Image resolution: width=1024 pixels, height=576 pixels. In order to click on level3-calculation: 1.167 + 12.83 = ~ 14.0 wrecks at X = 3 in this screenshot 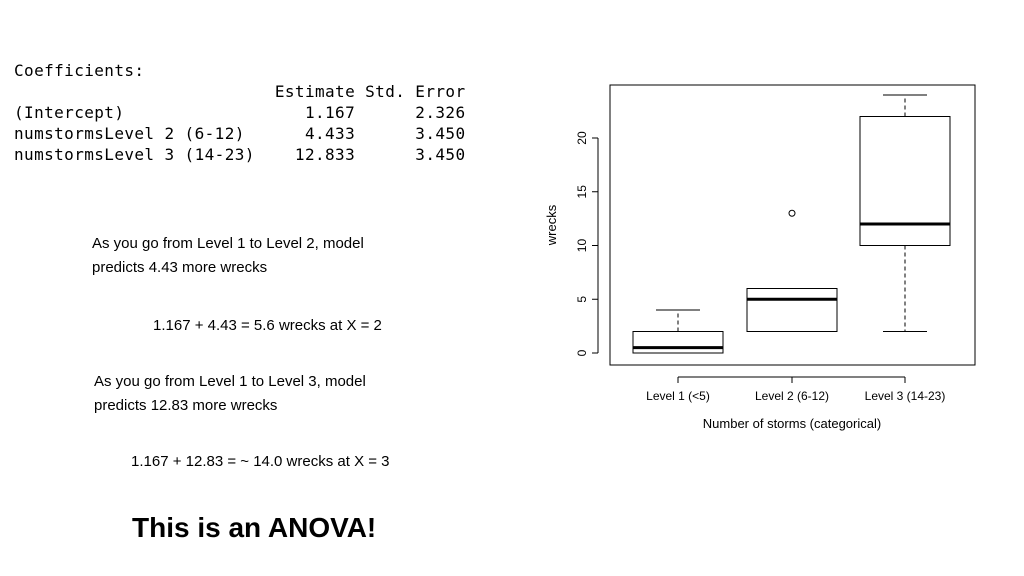, I will do `click(260, 461)`.